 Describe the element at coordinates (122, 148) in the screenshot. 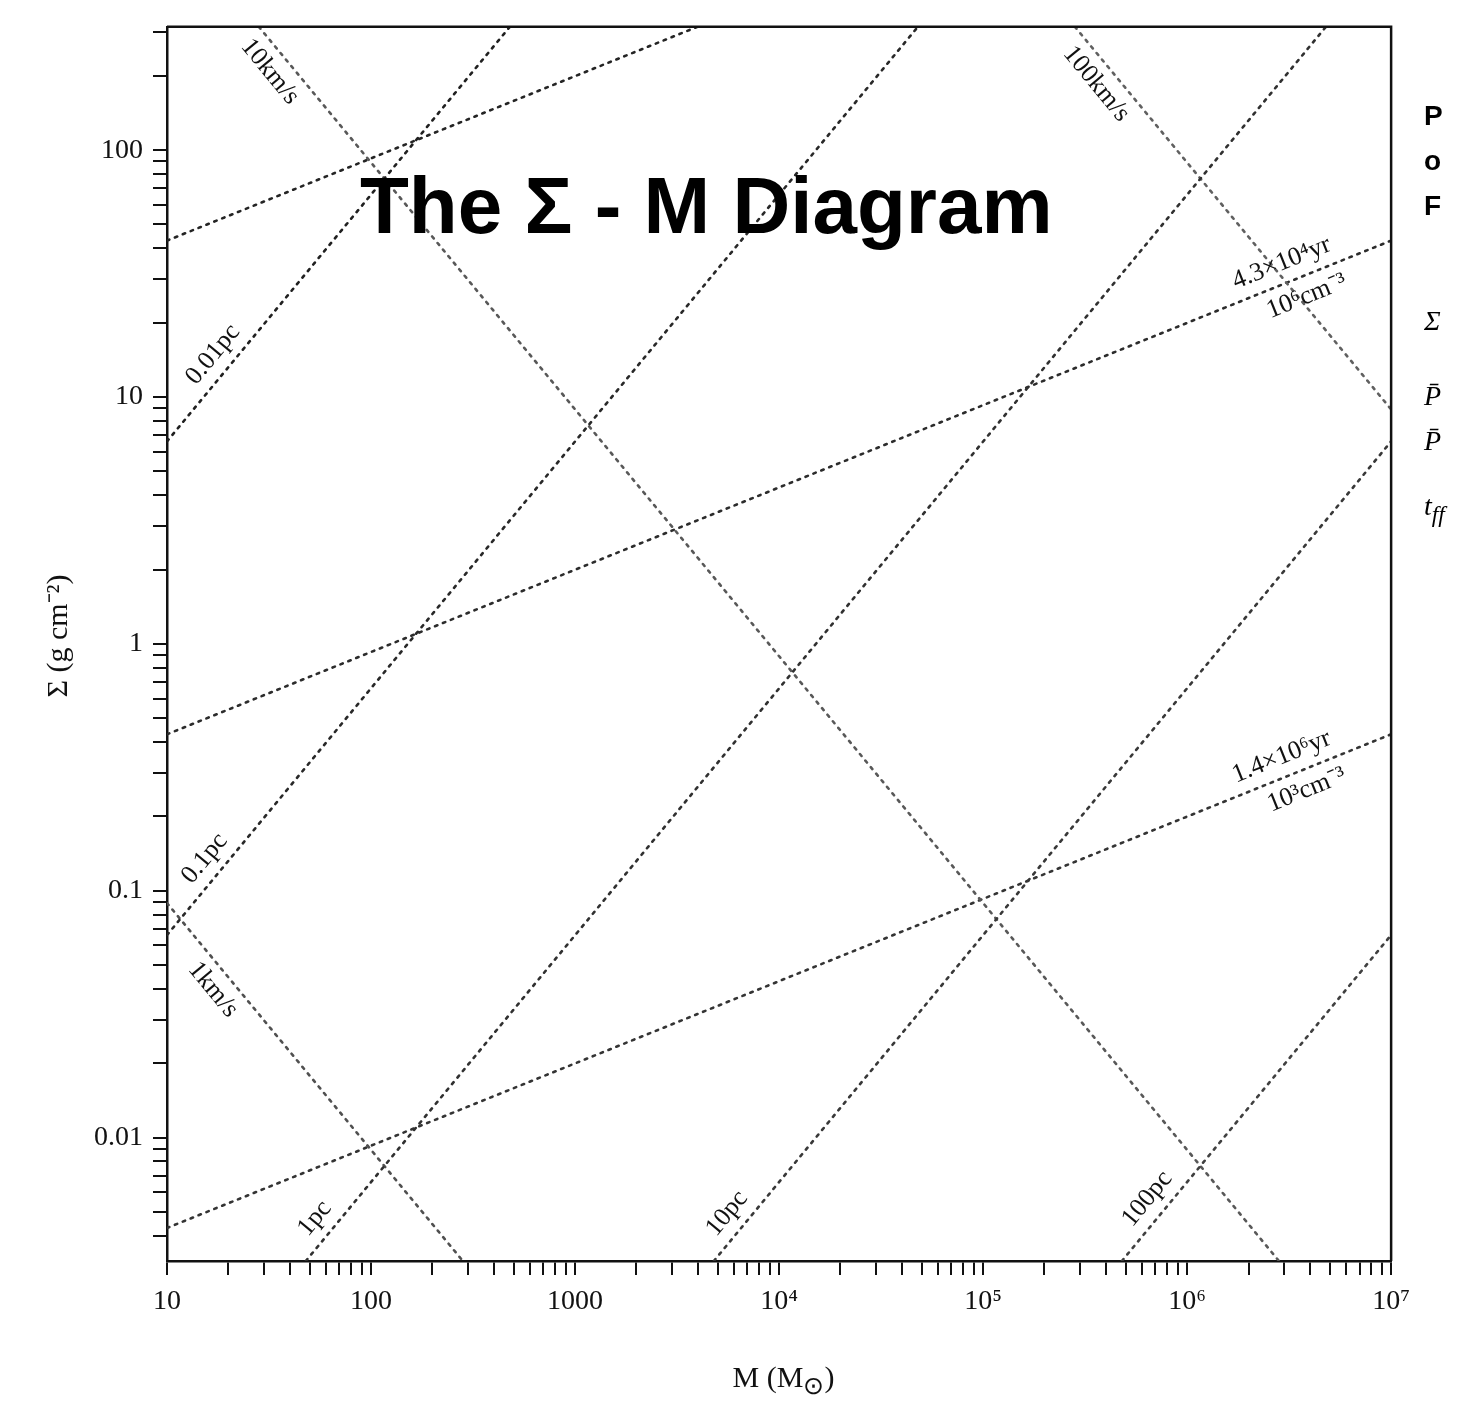

I see `y-tick-label: 100` at that location.